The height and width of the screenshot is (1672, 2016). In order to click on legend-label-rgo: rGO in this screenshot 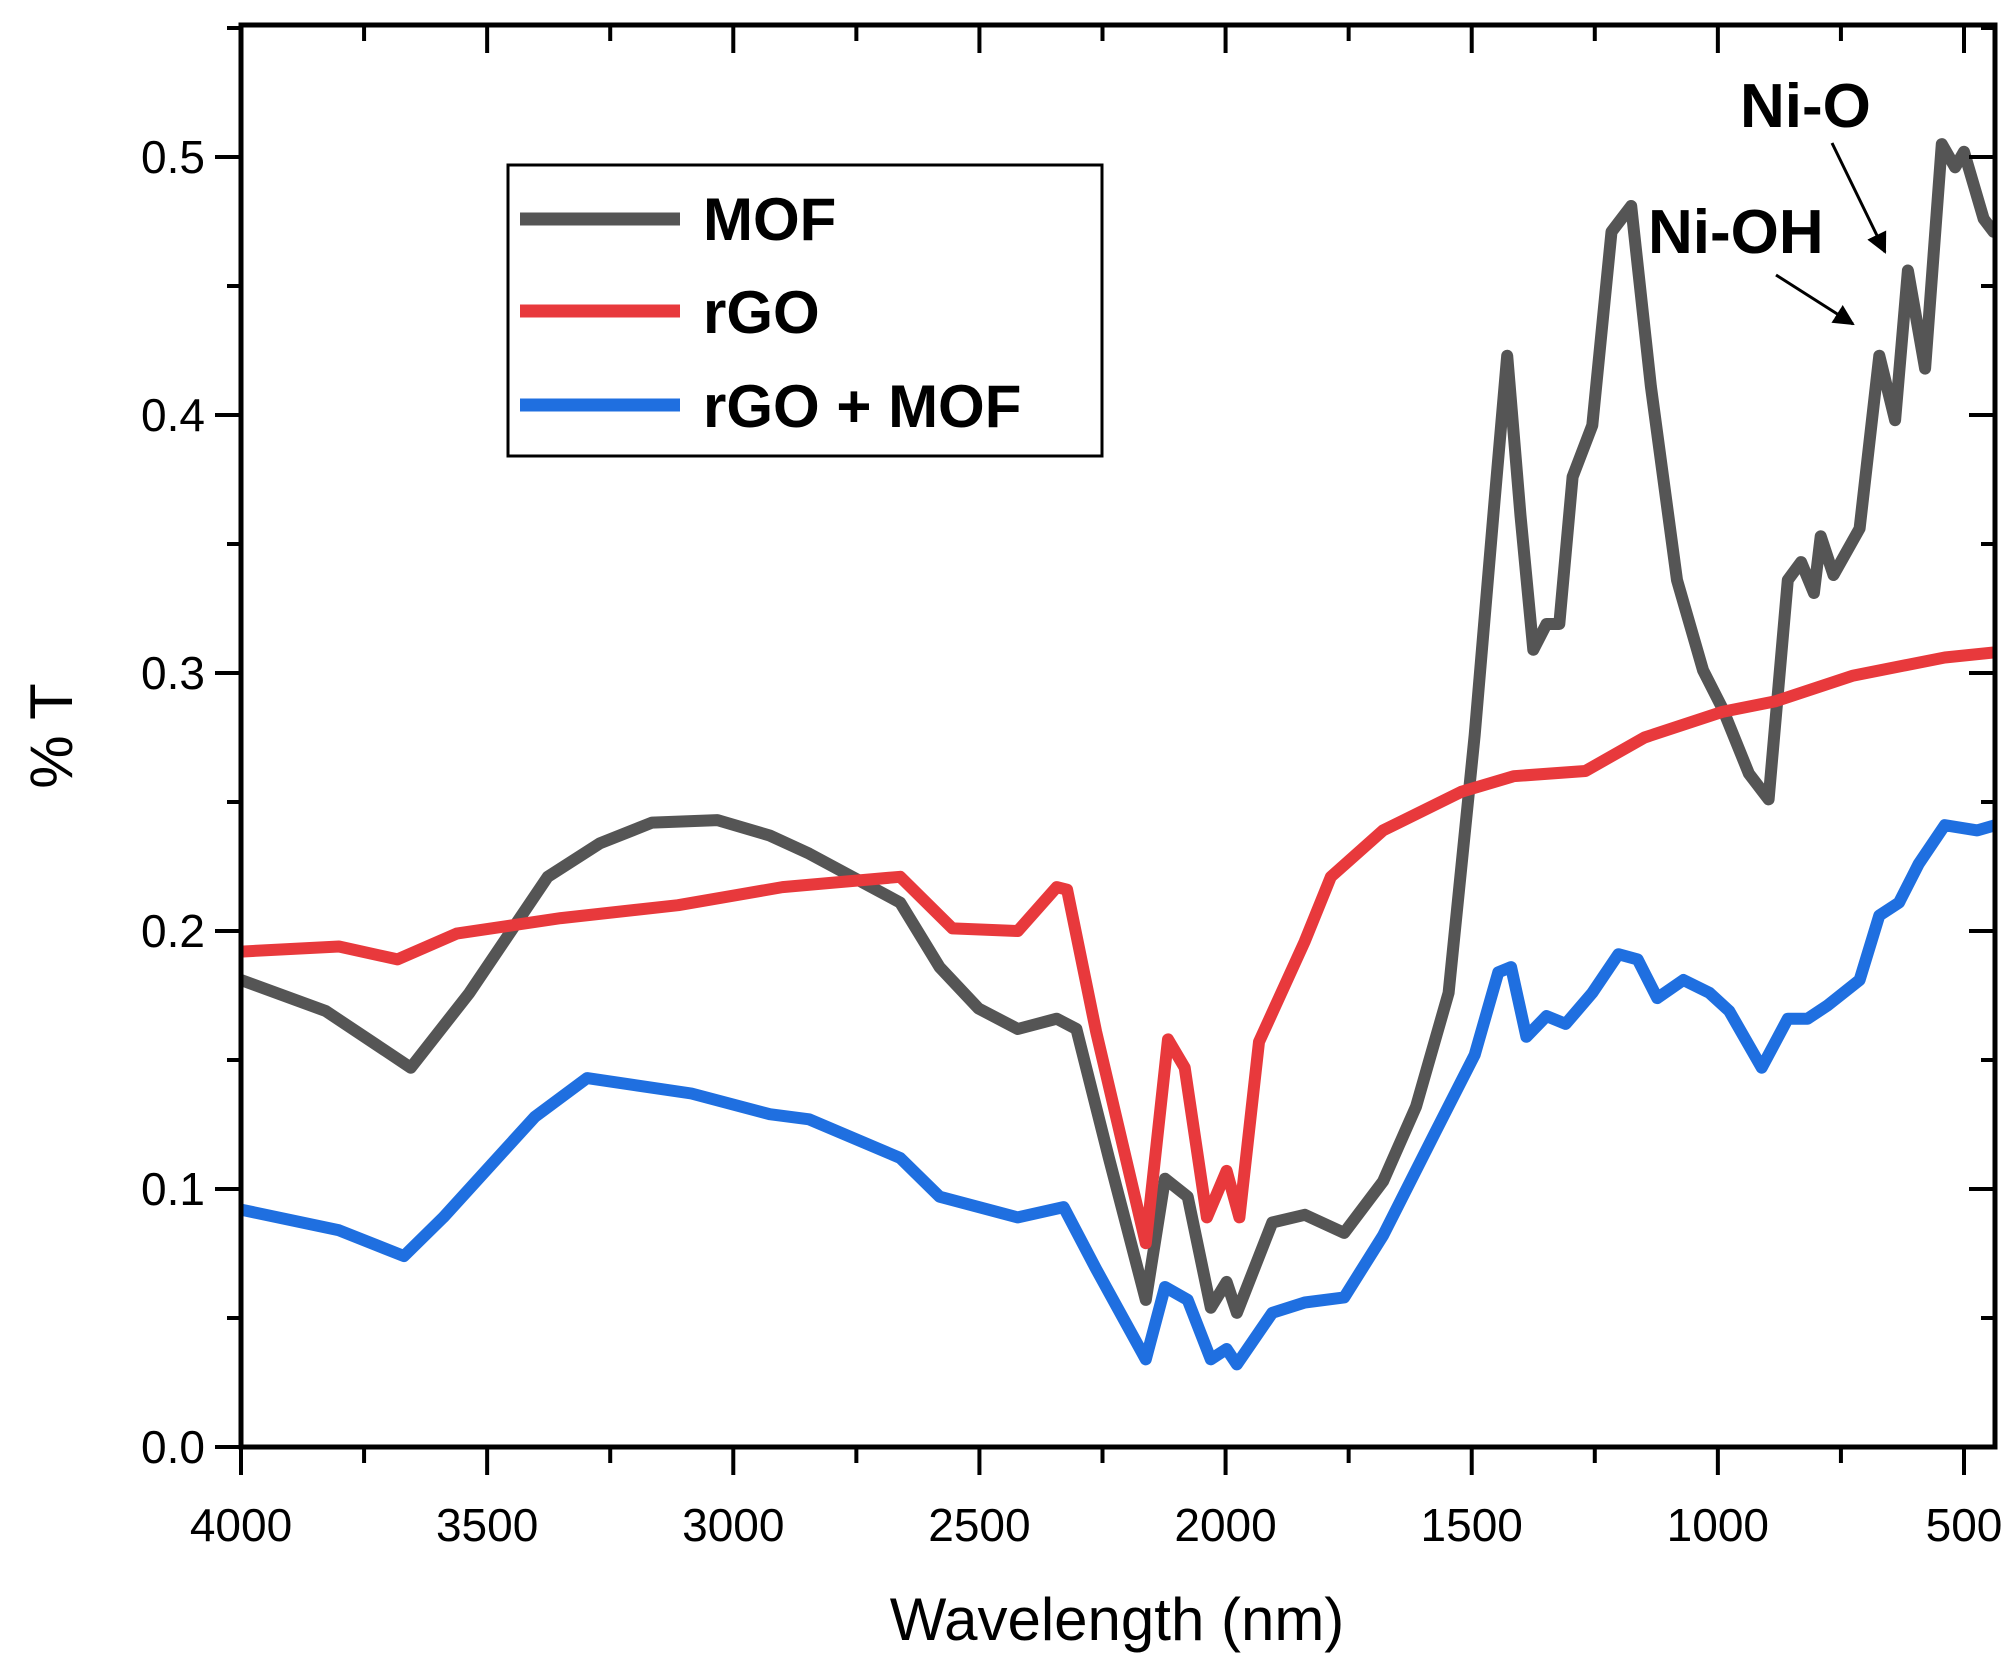, I will do `click(761, 312)`.